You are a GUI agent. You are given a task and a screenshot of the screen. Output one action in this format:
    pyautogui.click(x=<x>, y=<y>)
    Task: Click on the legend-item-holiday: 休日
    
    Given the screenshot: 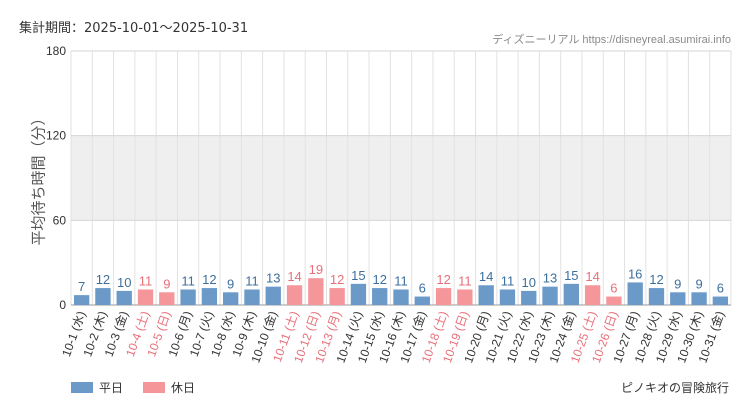 What is the action you would take?
    pyautogui.click(x=169, y=387)
    